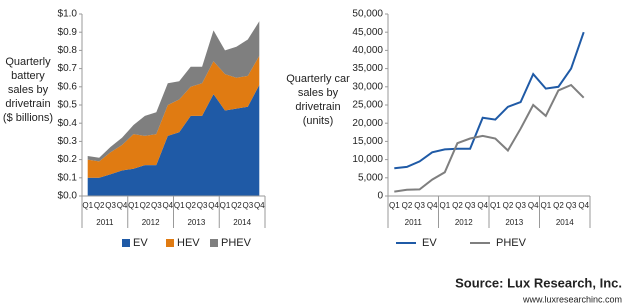 Image resolution: width=630 pixels, height=307 pixels. Describe the element at coordinates (68, 159) in the screenshot. I see `y-tick-label: $0.2` at that location.